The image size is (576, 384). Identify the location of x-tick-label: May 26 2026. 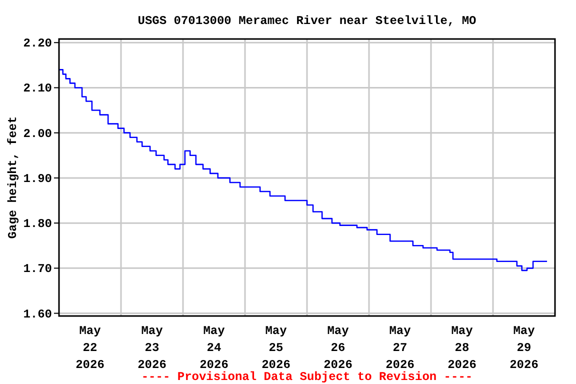
(338, 348).